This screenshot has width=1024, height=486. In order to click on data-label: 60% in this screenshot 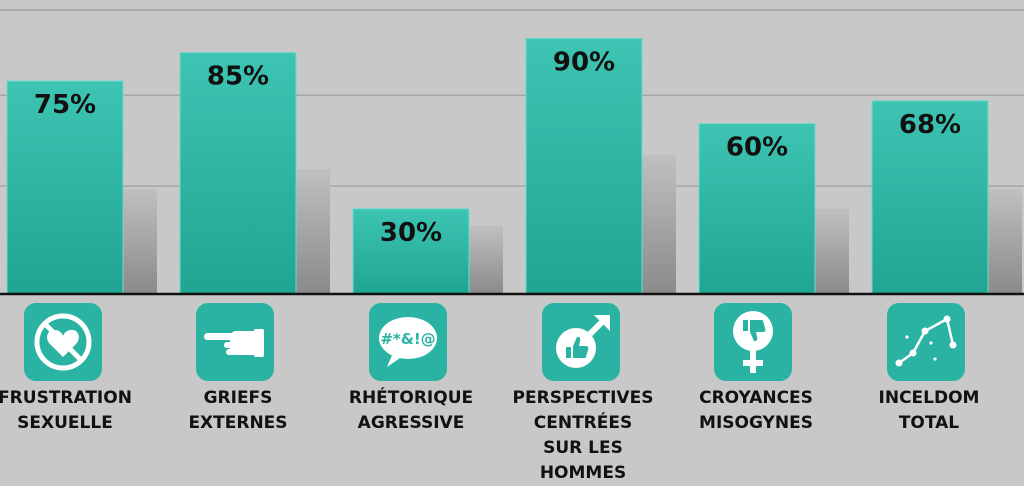, I will do `click(757, 148)`.